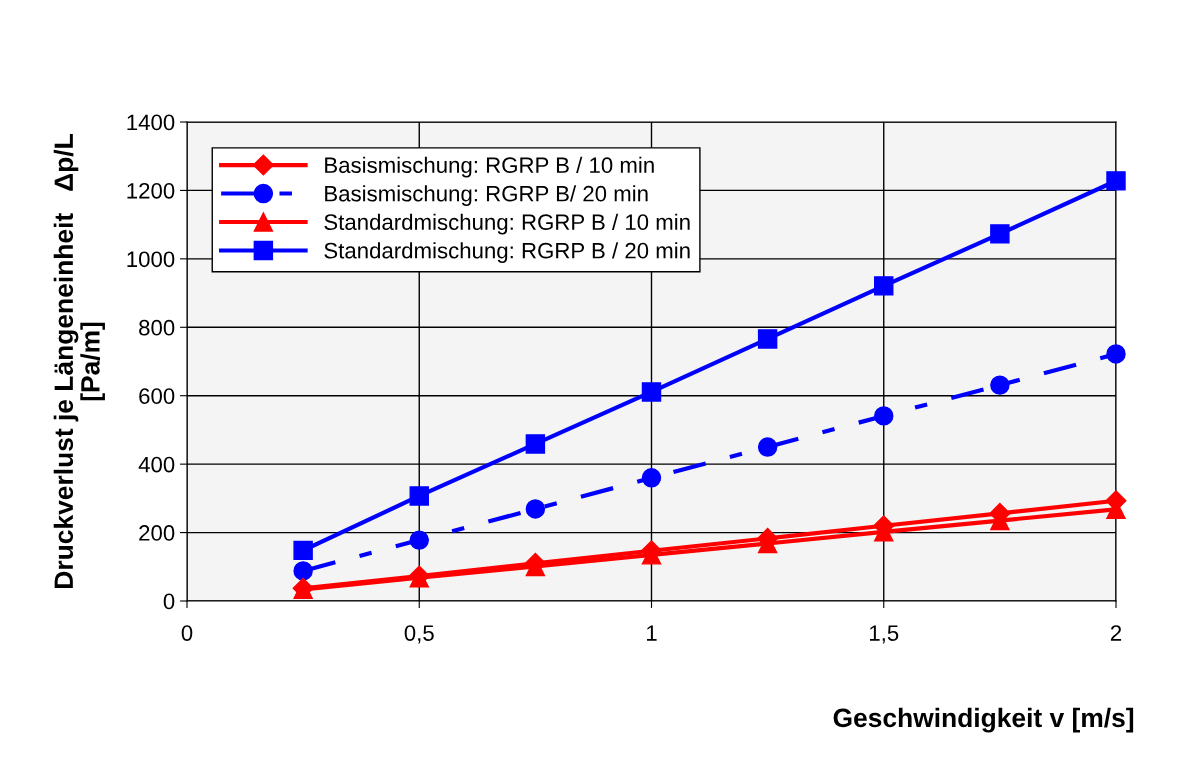 Image resolution: width=1192 pixels, height=783 pixels. Describe the element at coordinates (419, 634) in the screenshot. I see `x-tick-label: 0,5` at that location.